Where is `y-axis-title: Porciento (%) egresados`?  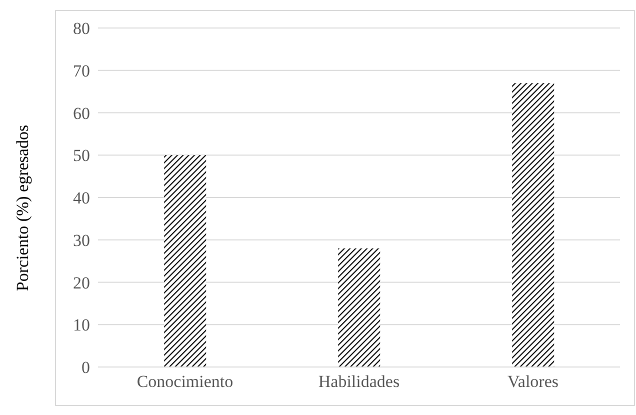
y-axis-title: Porciento (%) egresados is located at coordinates (23, 207).